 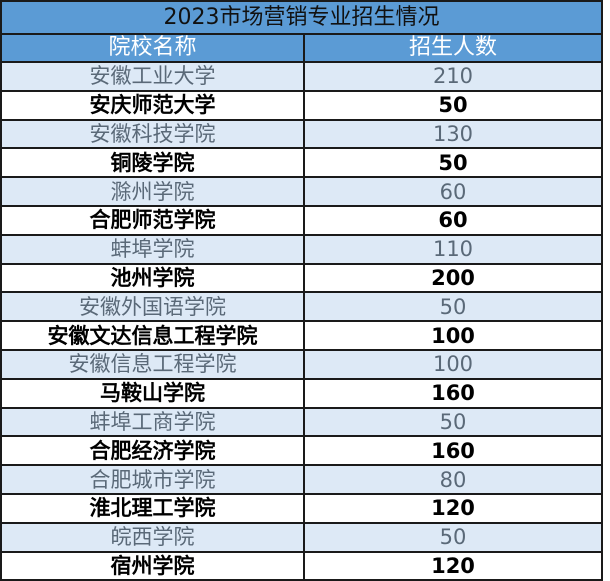 What do you see at coordinates (152, 565) in the screenshot?
I see `school-name-cell: 宿州学院` at bounding box center [152, 565].